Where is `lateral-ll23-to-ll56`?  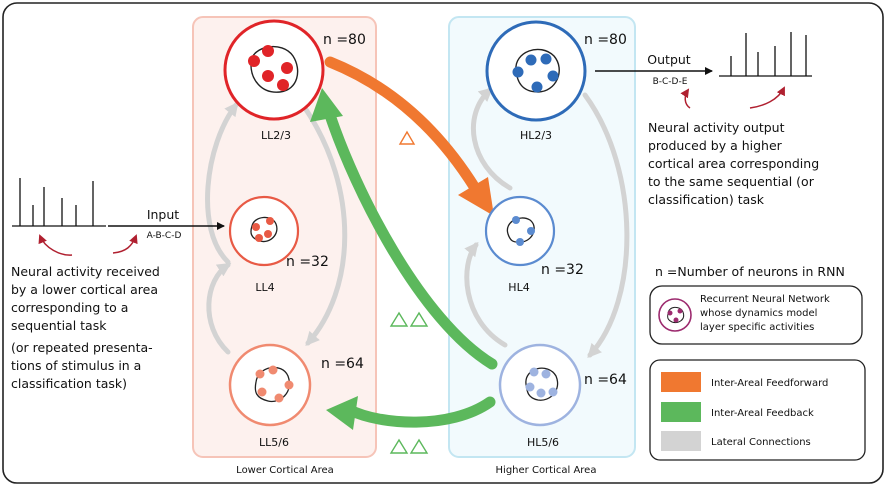
lateral-ll23-to-ll56 is located at coordinates (325, 225).